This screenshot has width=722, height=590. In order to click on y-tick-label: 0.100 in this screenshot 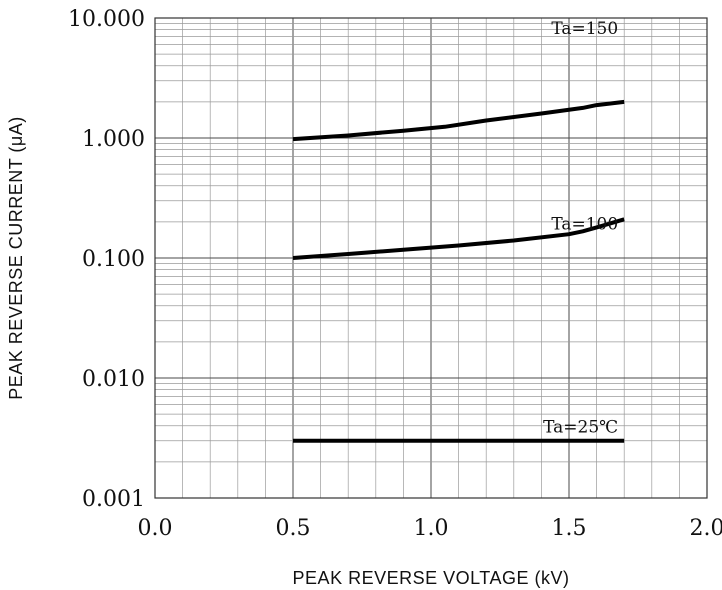, I will do `click(113, 259)`.